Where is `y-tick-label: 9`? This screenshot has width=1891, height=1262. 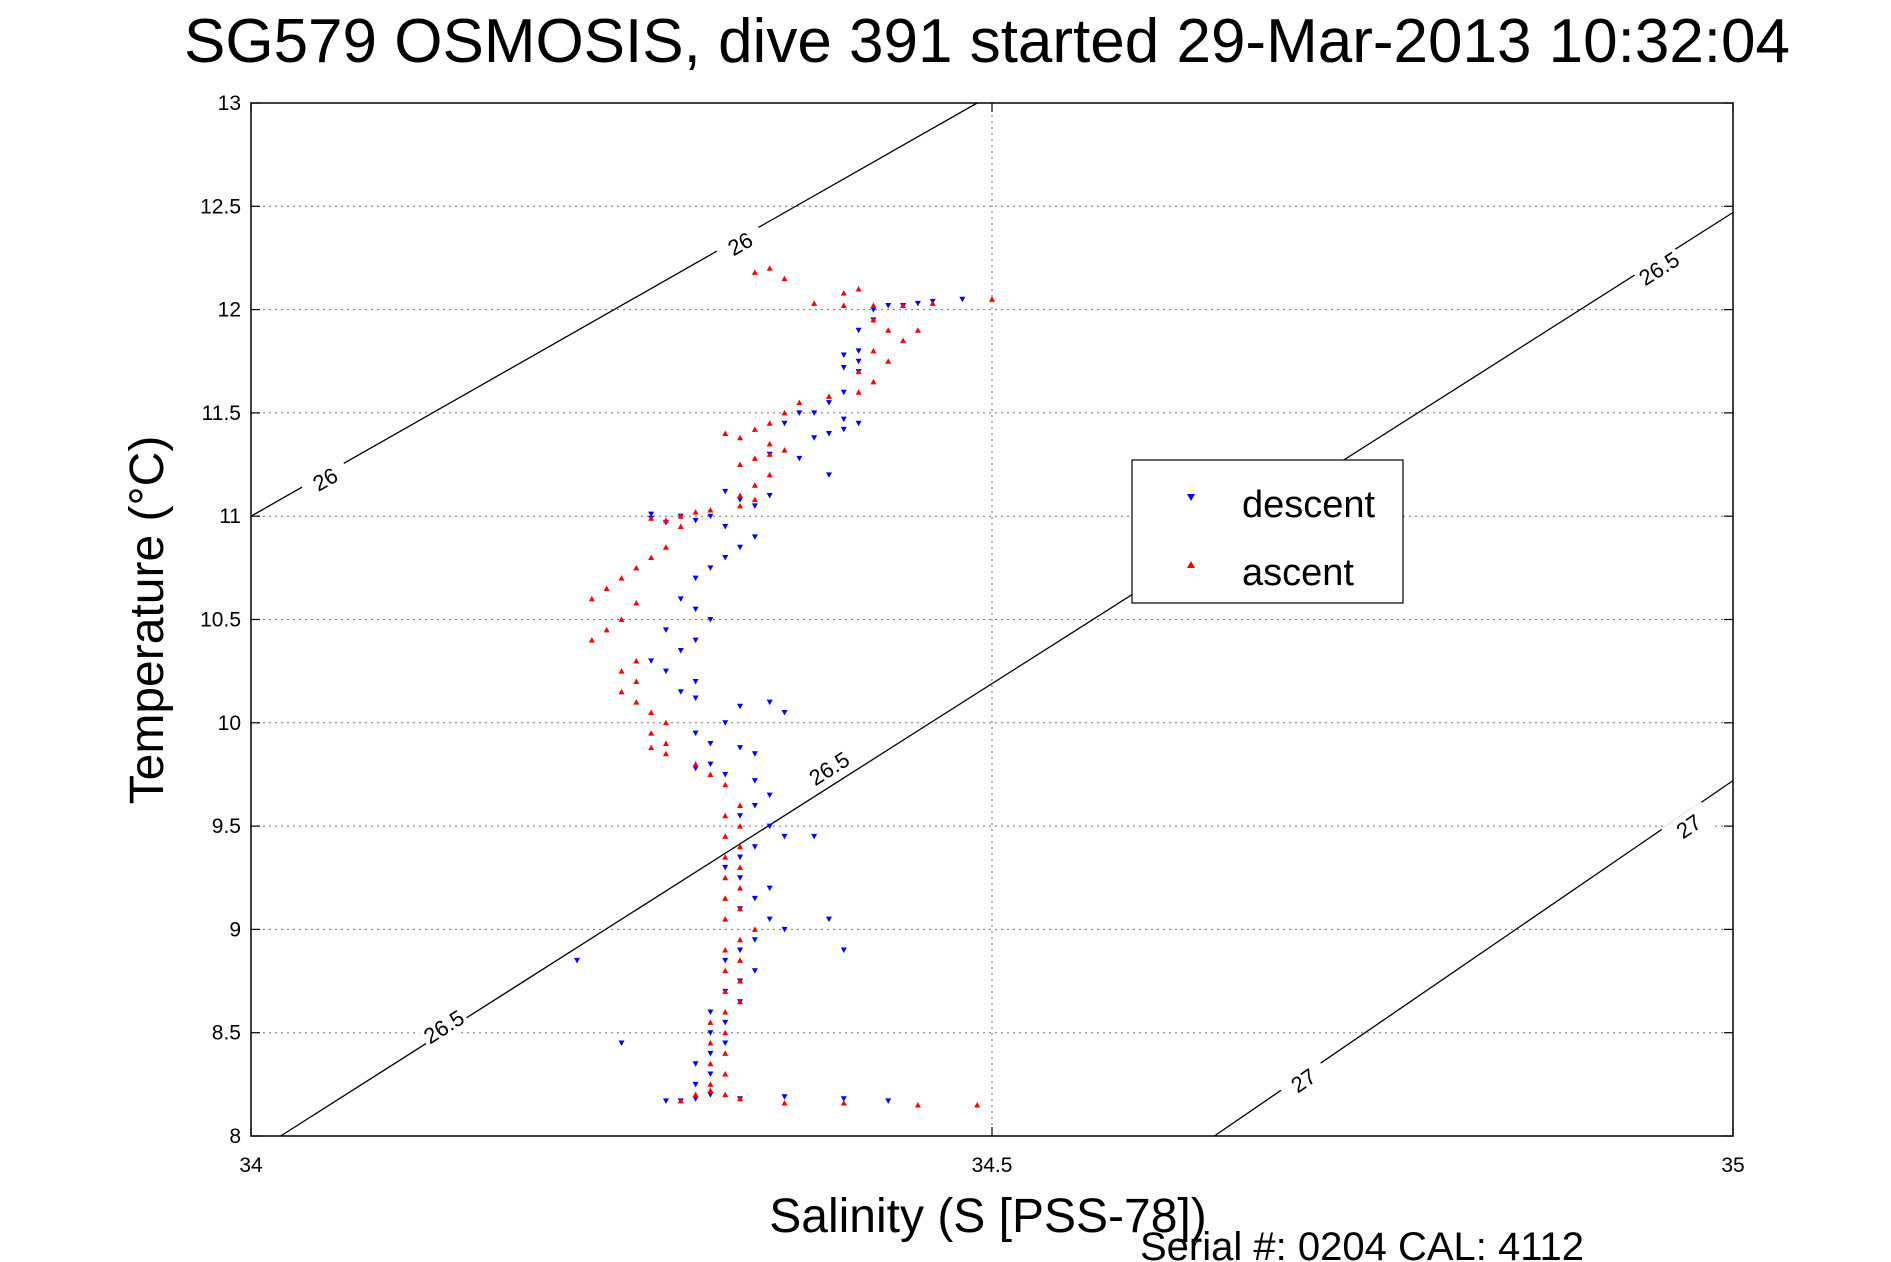
y-tick-label: 9 is located at coordinates (235, 929).